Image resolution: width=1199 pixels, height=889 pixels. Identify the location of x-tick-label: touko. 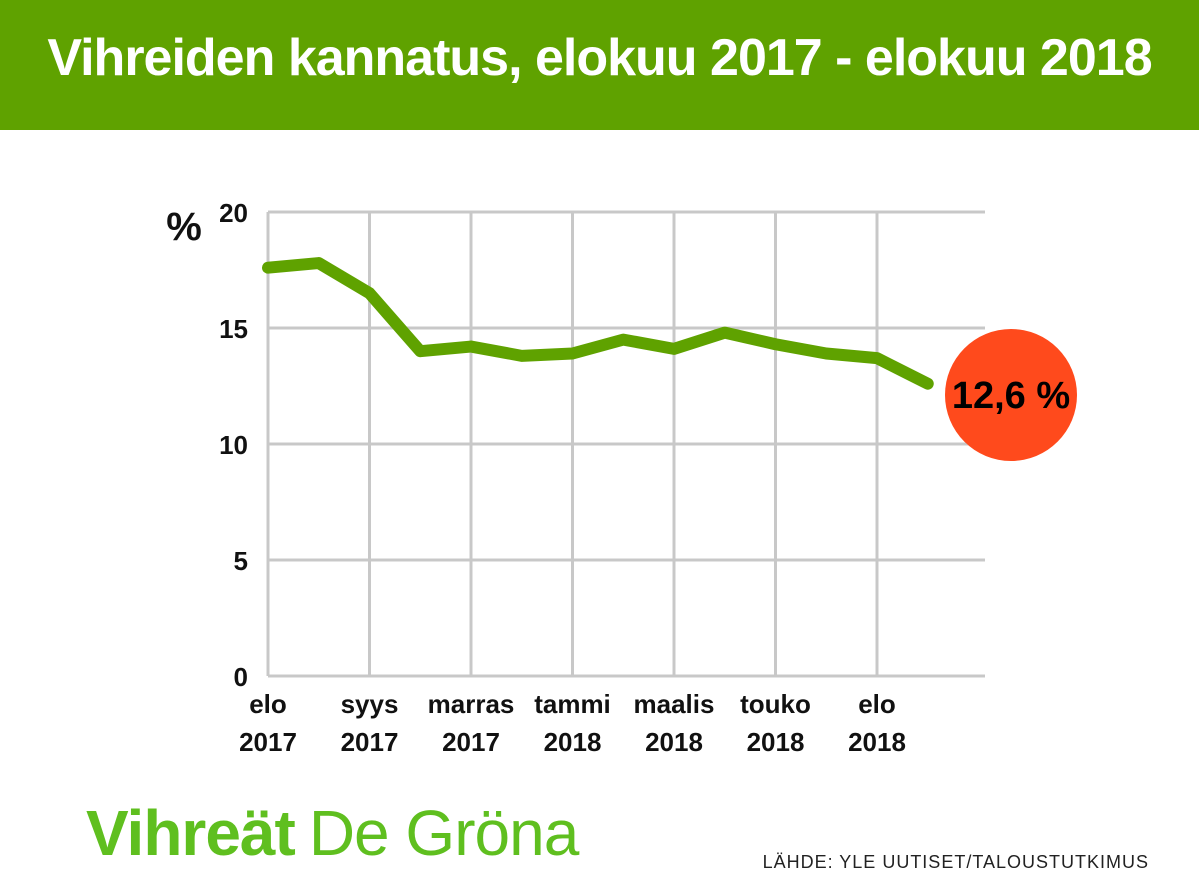
(775, 704).